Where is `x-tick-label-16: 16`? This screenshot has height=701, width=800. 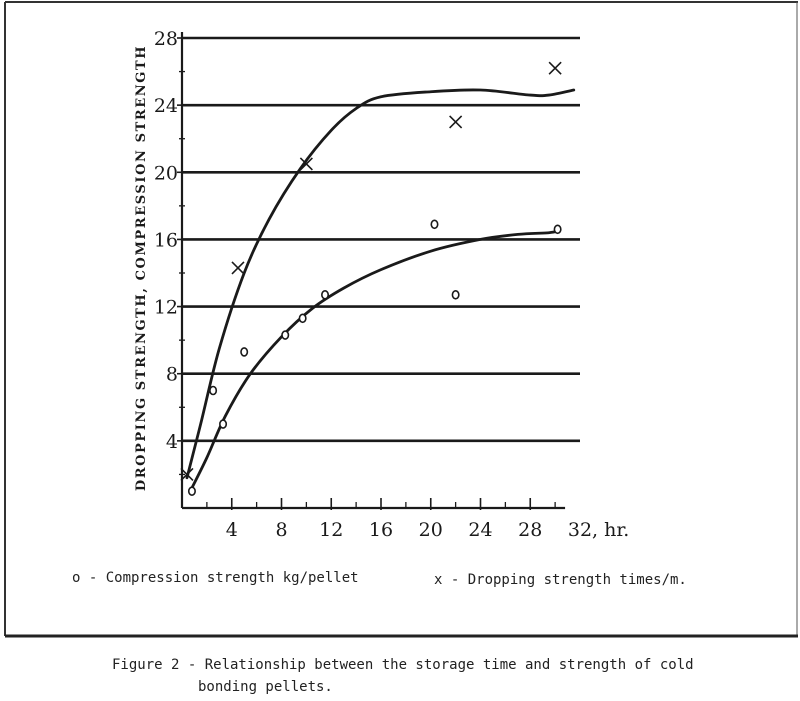 x-tick-label-16: 16 is located at coordinates (381, 530).